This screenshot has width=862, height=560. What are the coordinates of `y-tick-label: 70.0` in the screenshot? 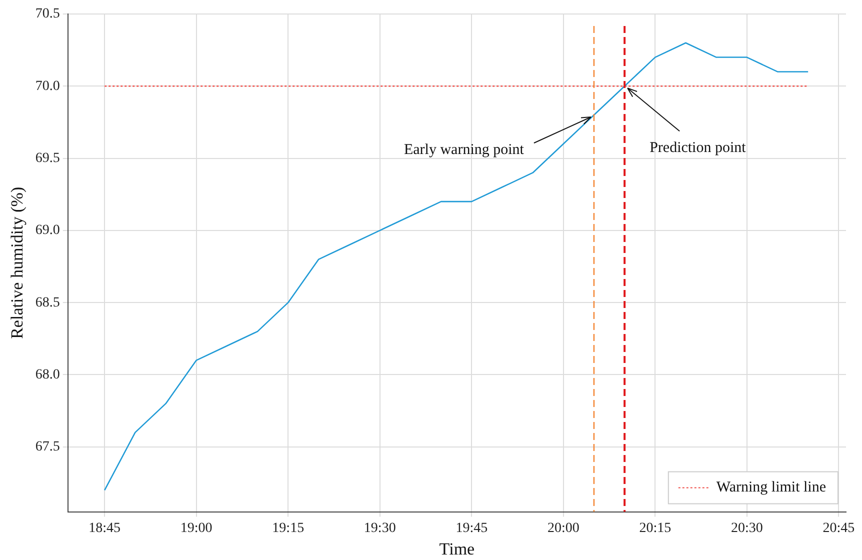 It's located at (47, 86).